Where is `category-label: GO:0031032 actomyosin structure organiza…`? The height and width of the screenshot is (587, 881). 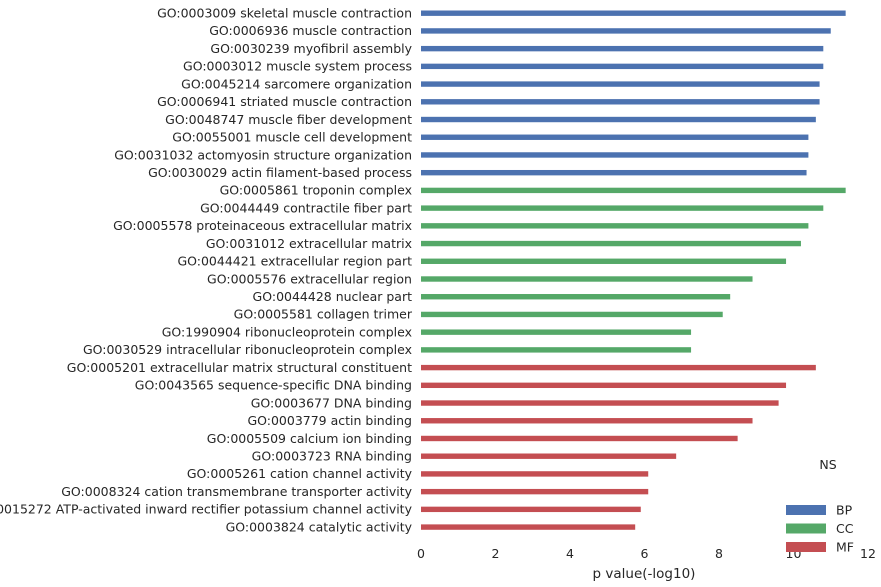 category-label: GO:0031032 actomyosin structure organiza… is located at coordinates (263, 154).